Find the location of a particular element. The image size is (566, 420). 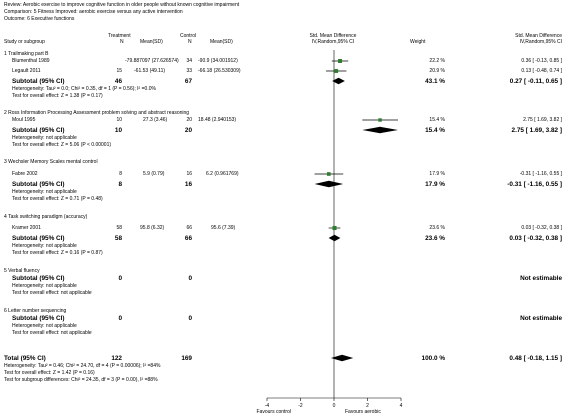

treatment-header: Treatment is located at coordinates (119, 36).